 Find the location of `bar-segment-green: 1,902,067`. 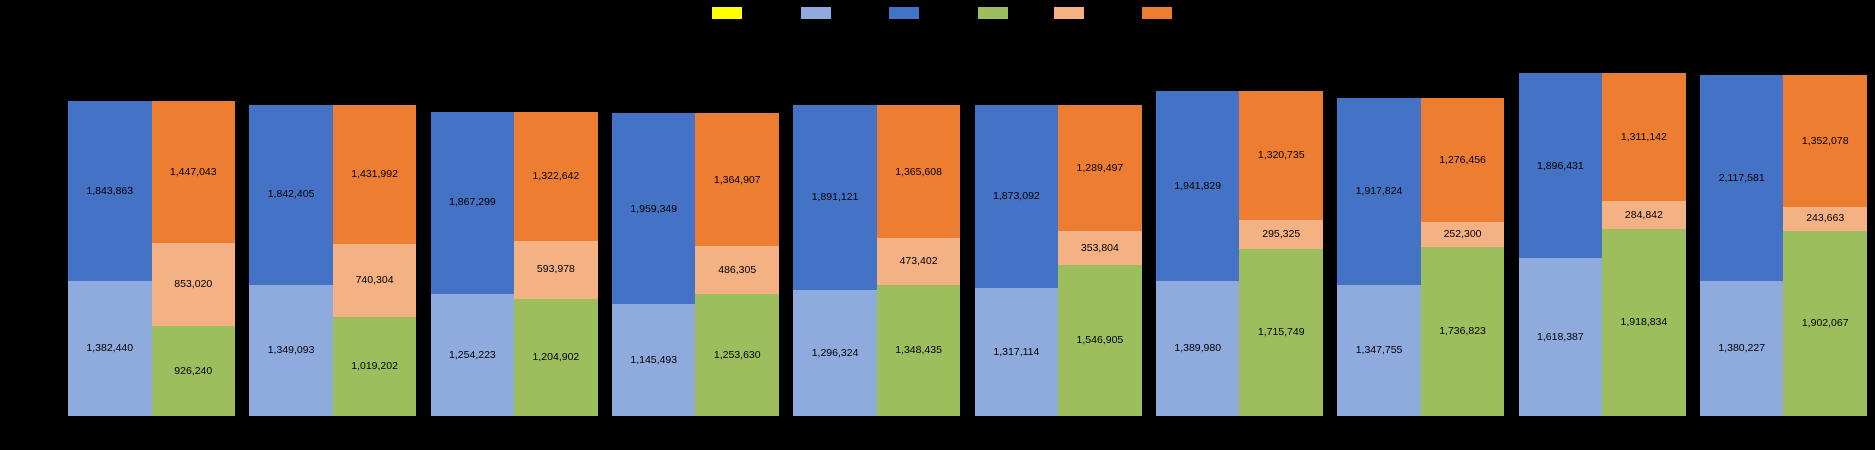

bar-segment-green: 1,902,067 is located at coordinates (1825, 323).